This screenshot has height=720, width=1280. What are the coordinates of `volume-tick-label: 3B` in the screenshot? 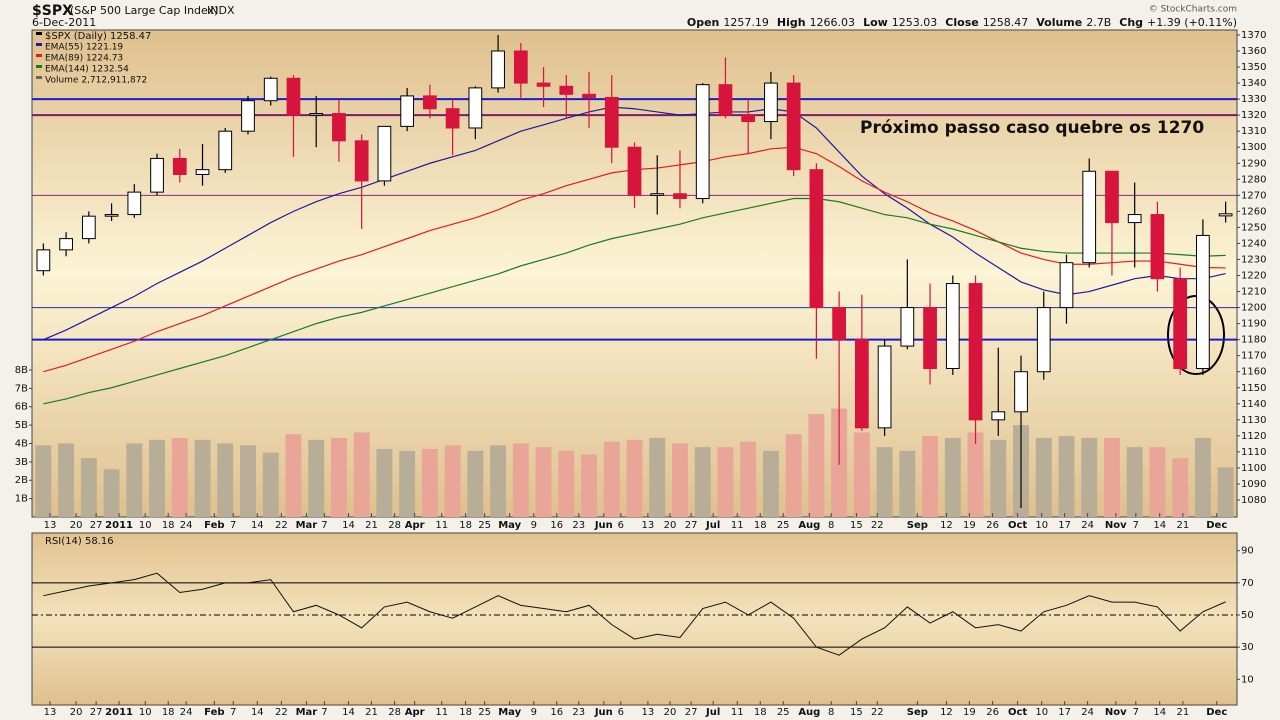 It's located at (21, 462).